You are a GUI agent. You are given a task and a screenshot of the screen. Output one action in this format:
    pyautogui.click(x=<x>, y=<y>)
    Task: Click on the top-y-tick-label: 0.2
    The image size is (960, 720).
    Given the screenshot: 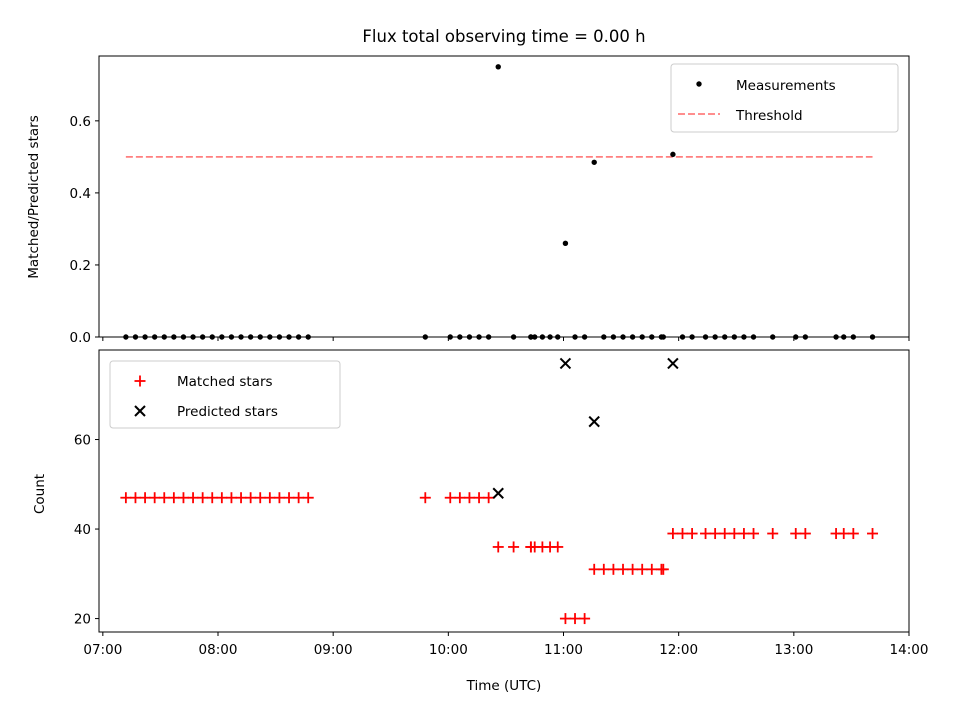 What is the action you would take?
    pyautogui.click(x=80, y=266)
    